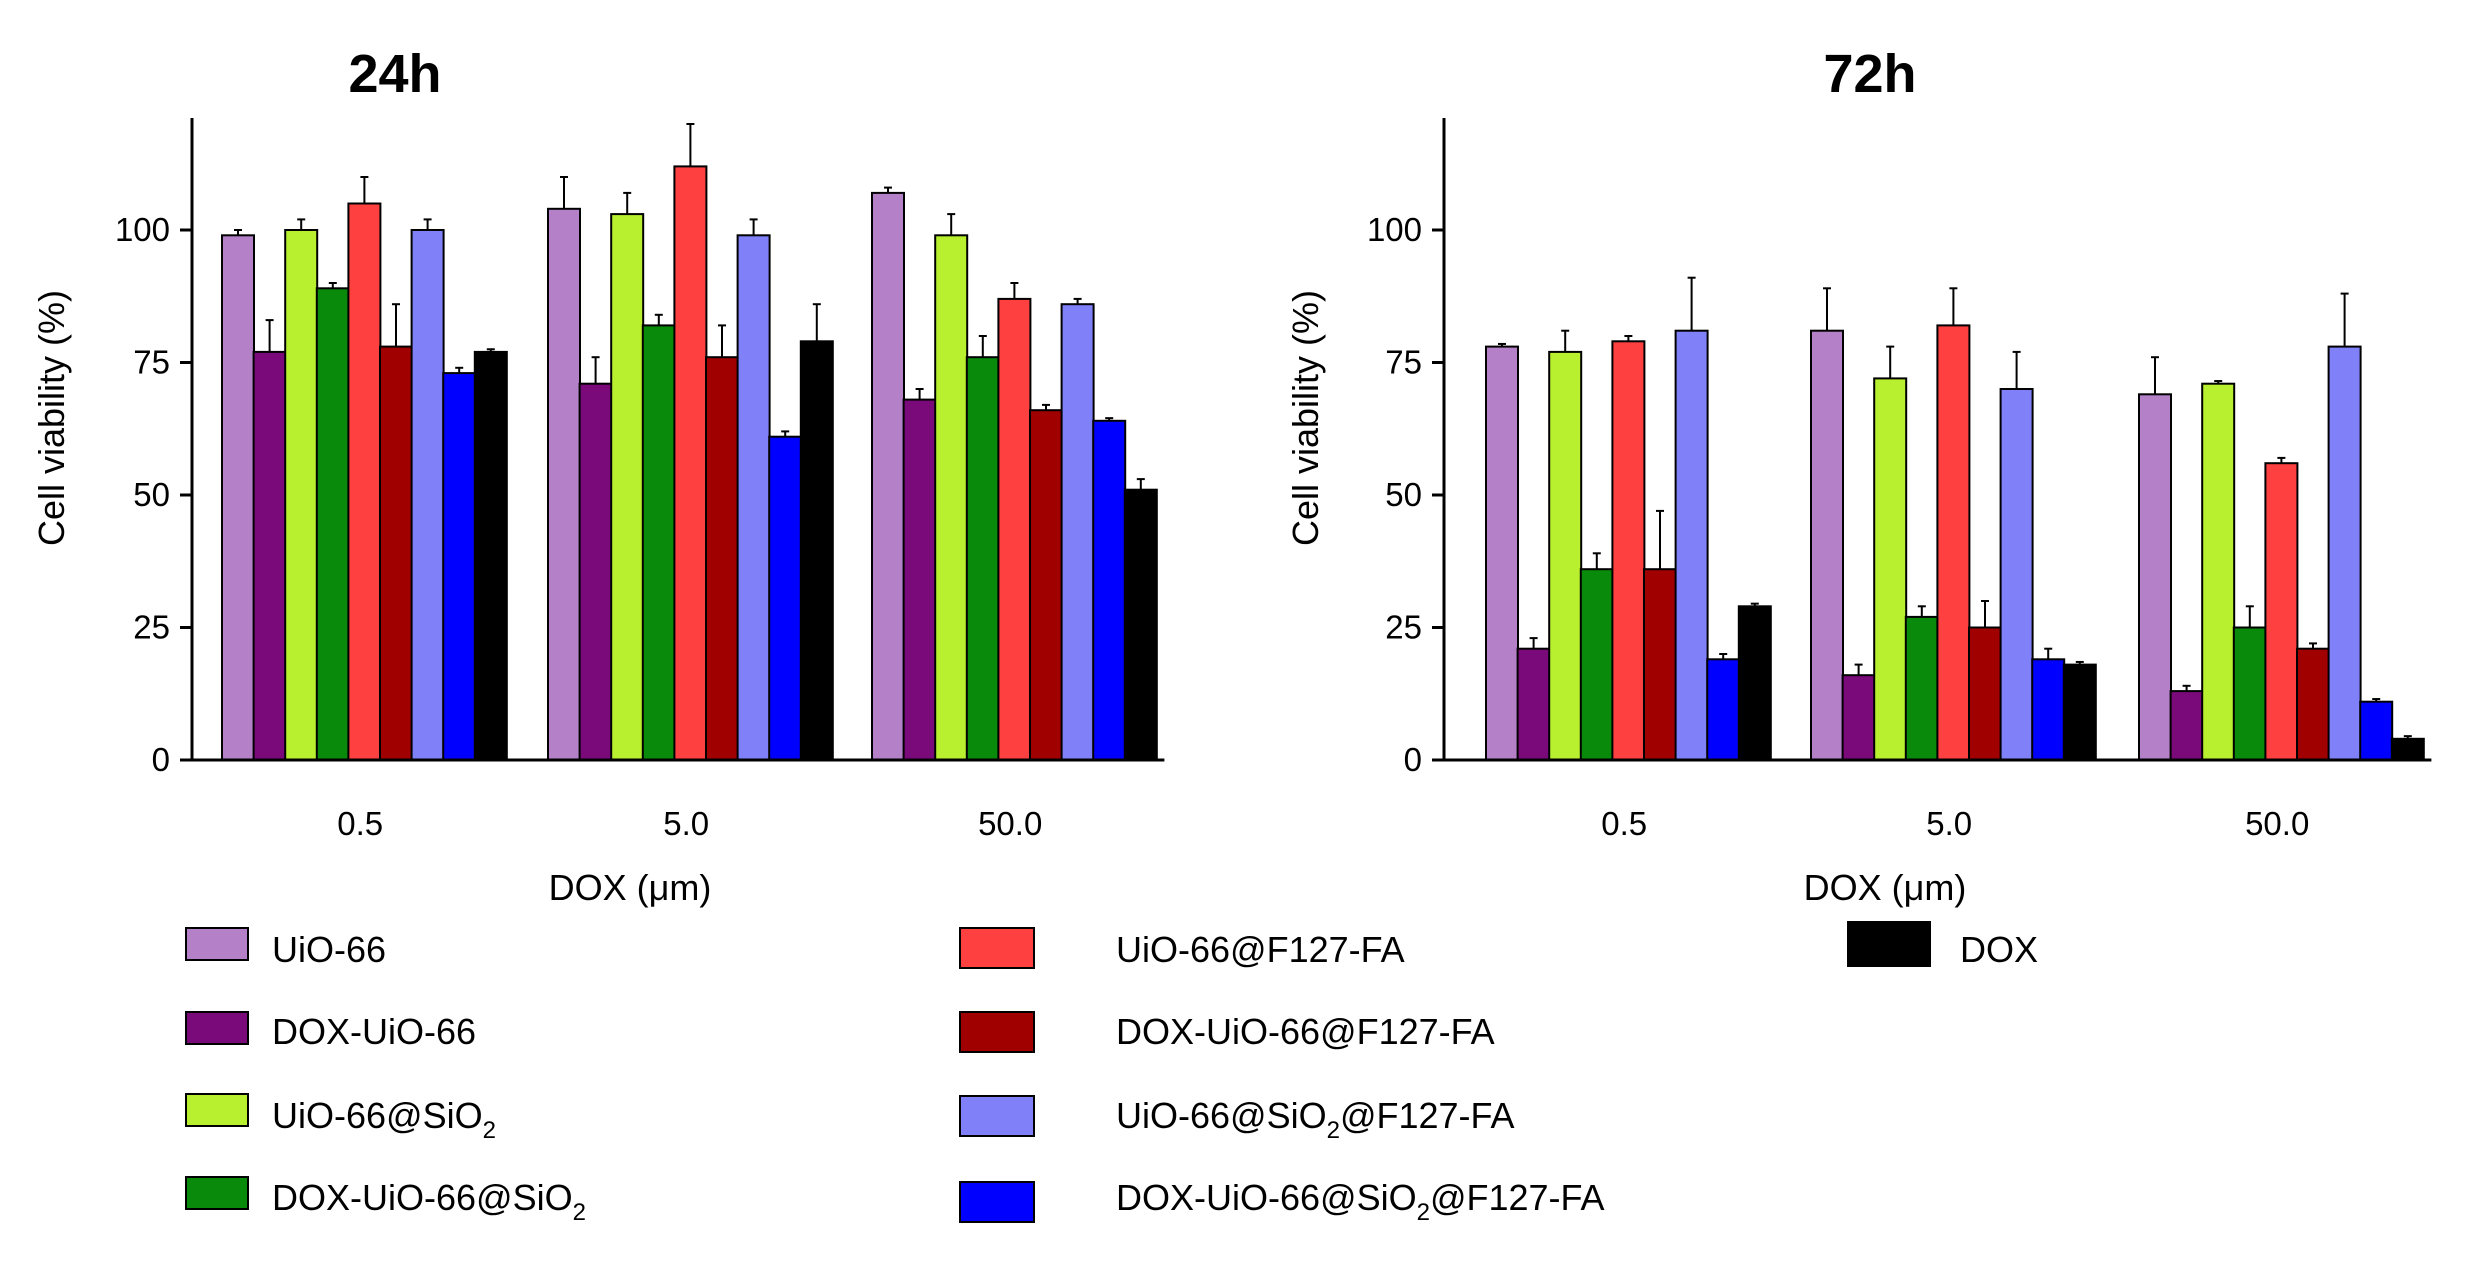 The height and width of the screenshot is (1262, 2484). Describe the element at coordinates (51, 418) in the screenshot. I see `y-axis-label-24h: Cell viability (%)` at that location.